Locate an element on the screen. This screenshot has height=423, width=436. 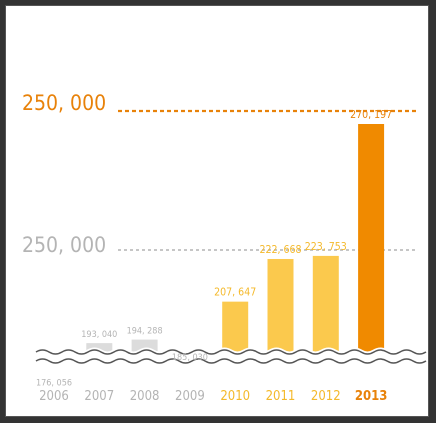
axis-break-wave-top is located at coordinates (231, 352).